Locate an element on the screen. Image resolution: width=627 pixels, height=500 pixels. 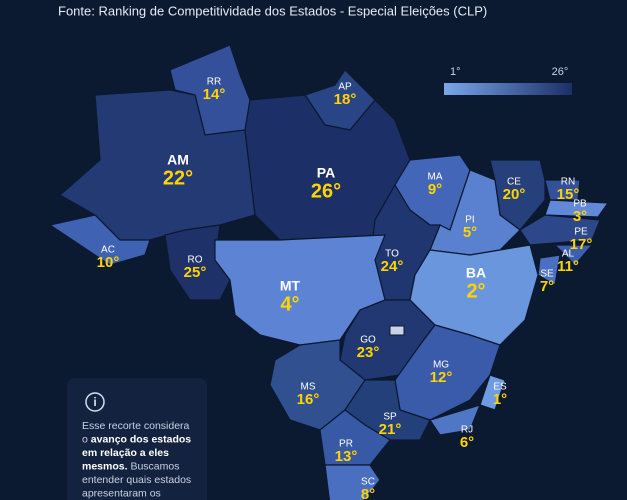
state-rank: 9° is located at coordinates (435, 189).